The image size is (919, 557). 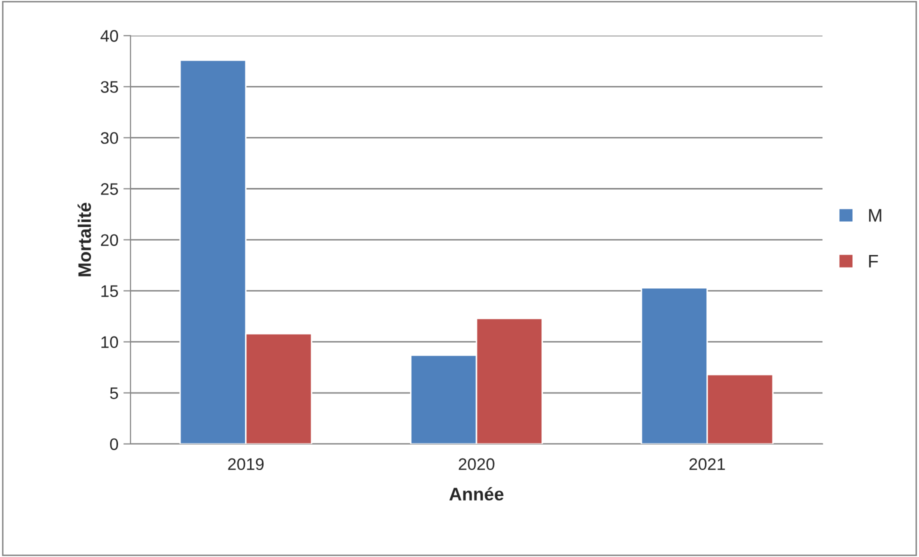 I want to click on y-tick-label: 25, so click(x=109, y=189).